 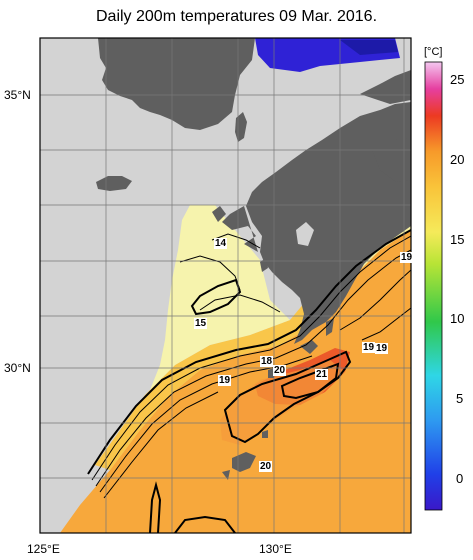 I want to click on contour-label: 18, so click(x=267, y=361).